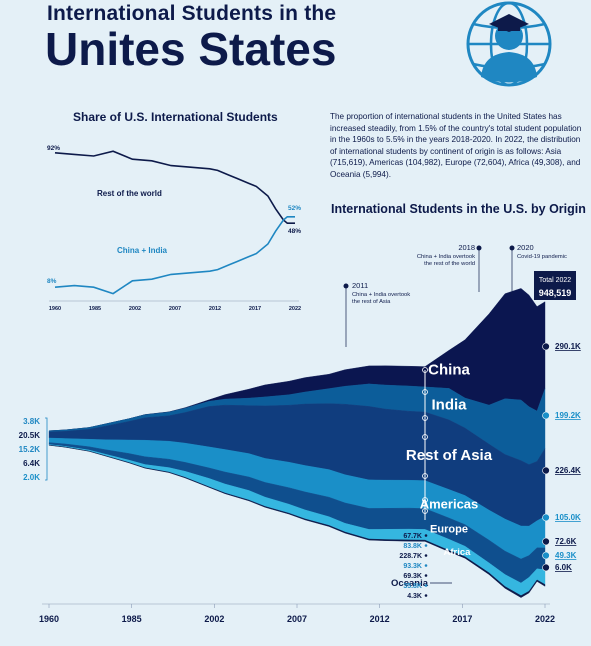 The image size is (591, 646). Describe the element at coordinates (142, 250) in the screenshot. I see `share-series-label: China + India` at that location.